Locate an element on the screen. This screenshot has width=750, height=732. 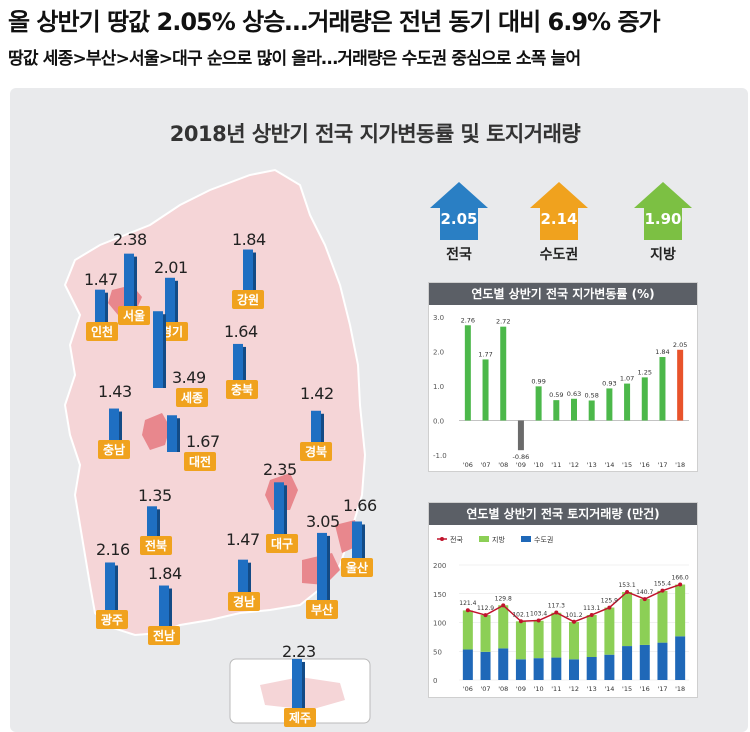
summary-value-1: 2.14 is located at coordinates (559, 219).